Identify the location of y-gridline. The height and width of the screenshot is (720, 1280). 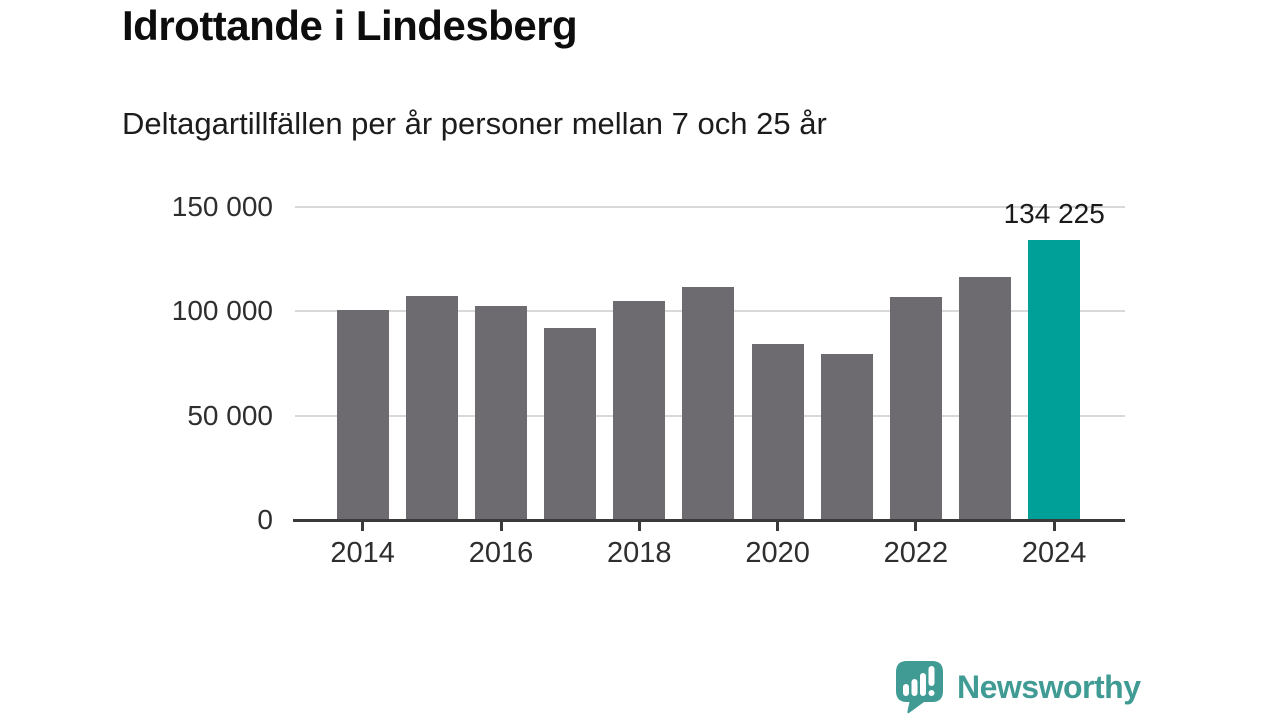
(710, 207).